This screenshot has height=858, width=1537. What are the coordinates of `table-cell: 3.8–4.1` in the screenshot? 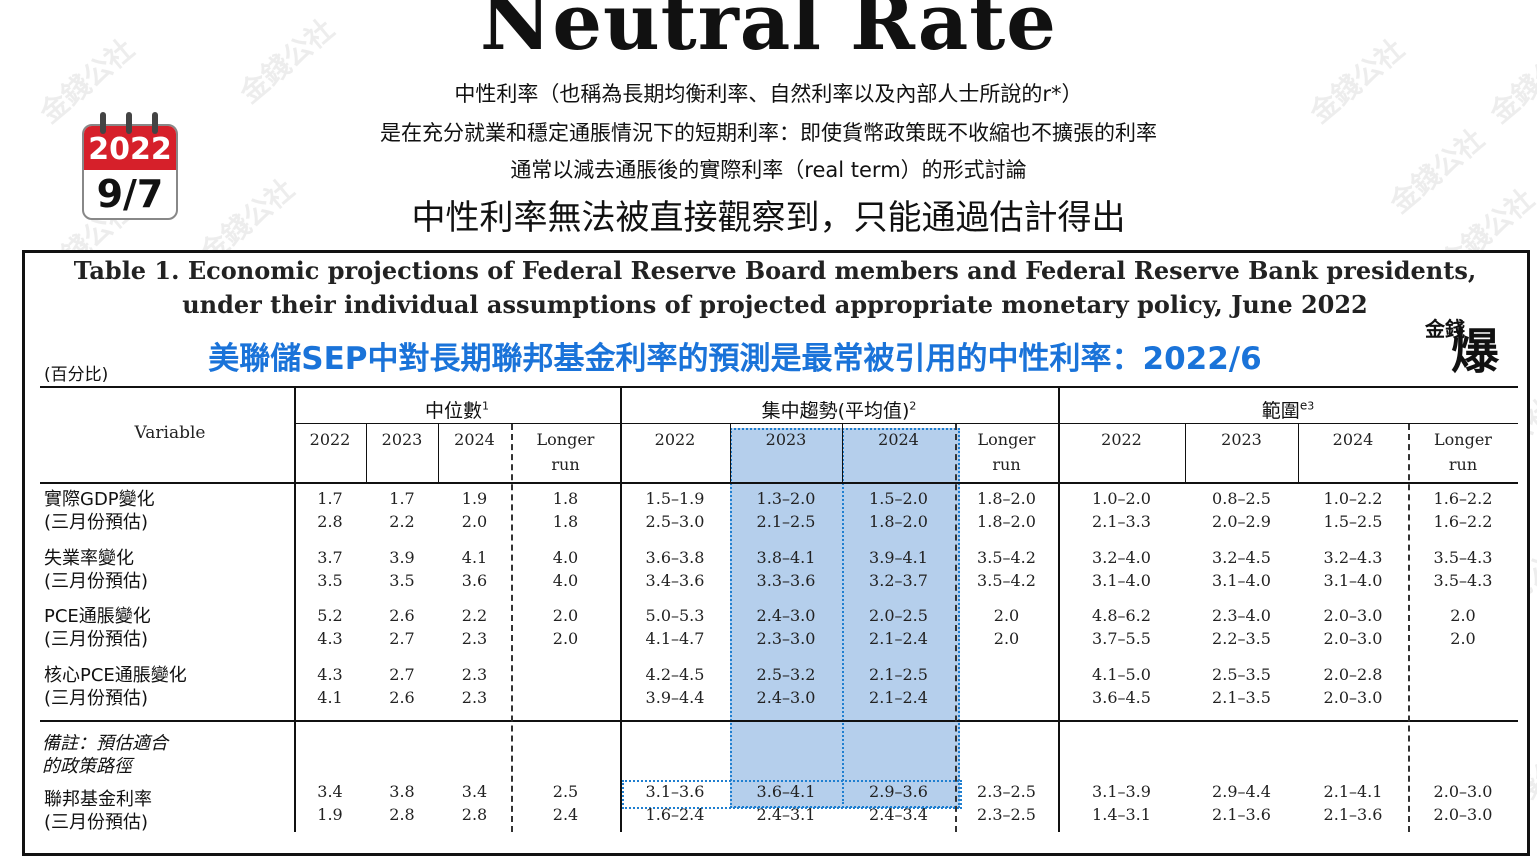 It's located at (786, 557).